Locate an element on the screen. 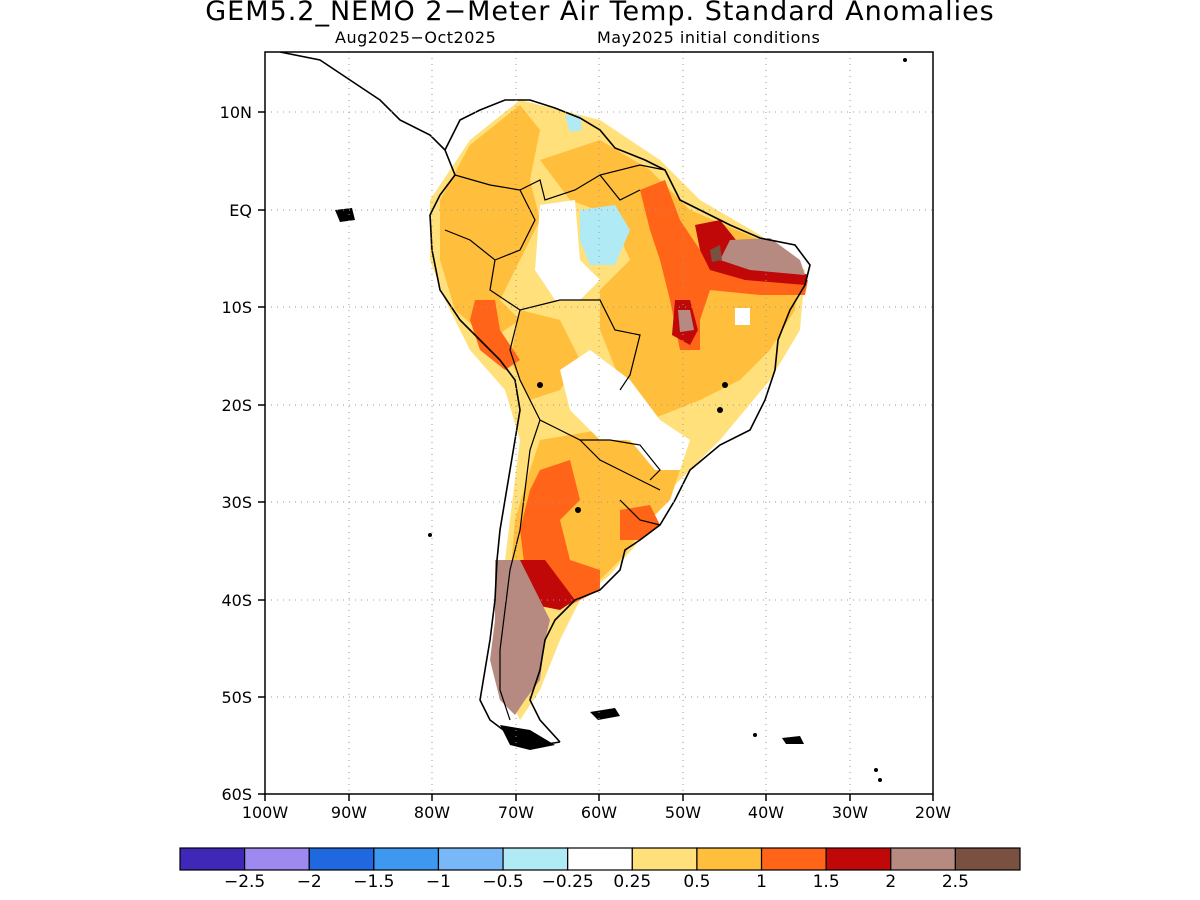  lat-label: 60S is located at coordinates (236, 794).